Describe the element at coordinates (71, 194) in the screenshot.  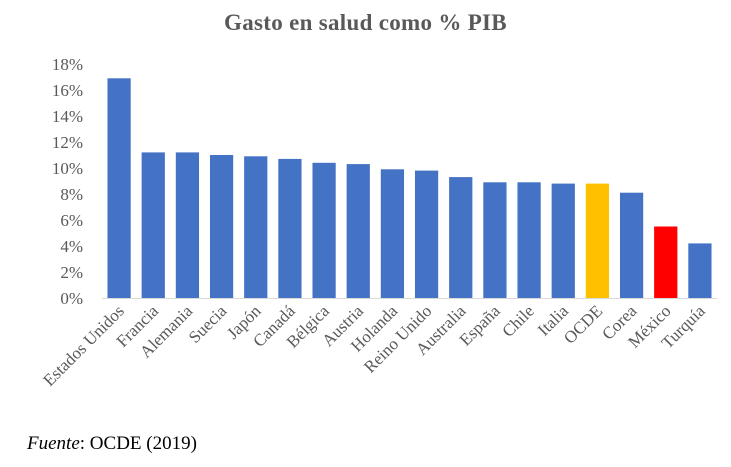
I see `y-tick-label: 8%` at that location.